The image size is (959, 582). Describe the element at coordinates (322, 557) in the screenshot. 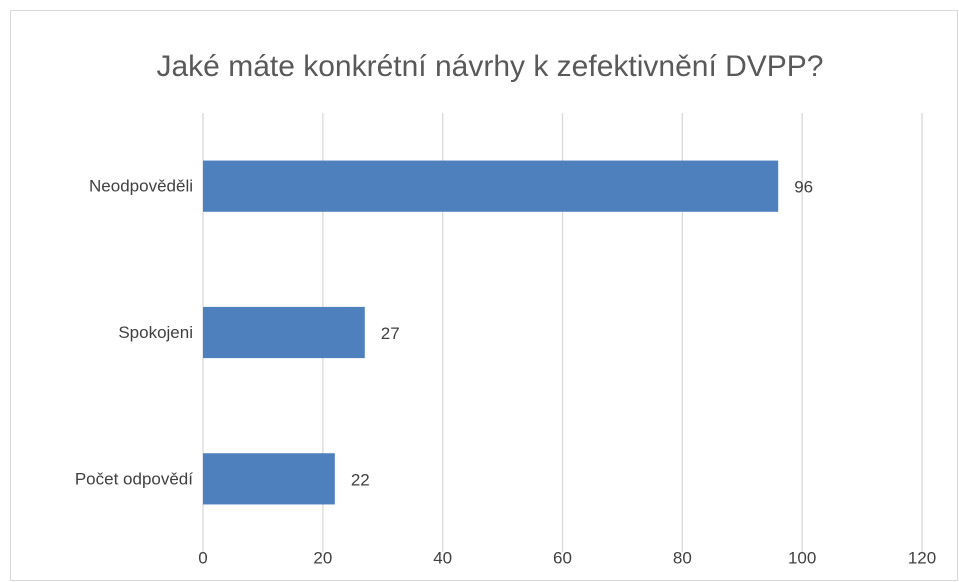

I see `x-tick-label: 20` at that location.